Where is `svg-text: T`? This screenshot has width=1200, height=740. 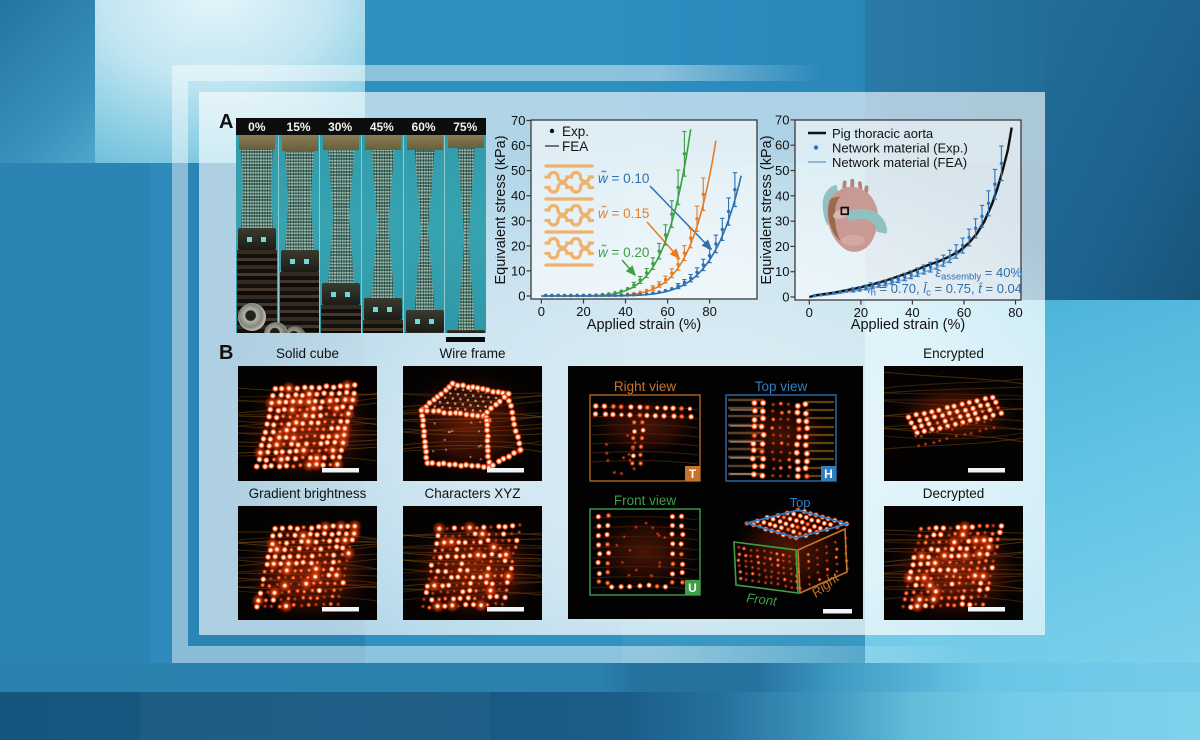
svg-text: T is located at coordinates (693, 474).